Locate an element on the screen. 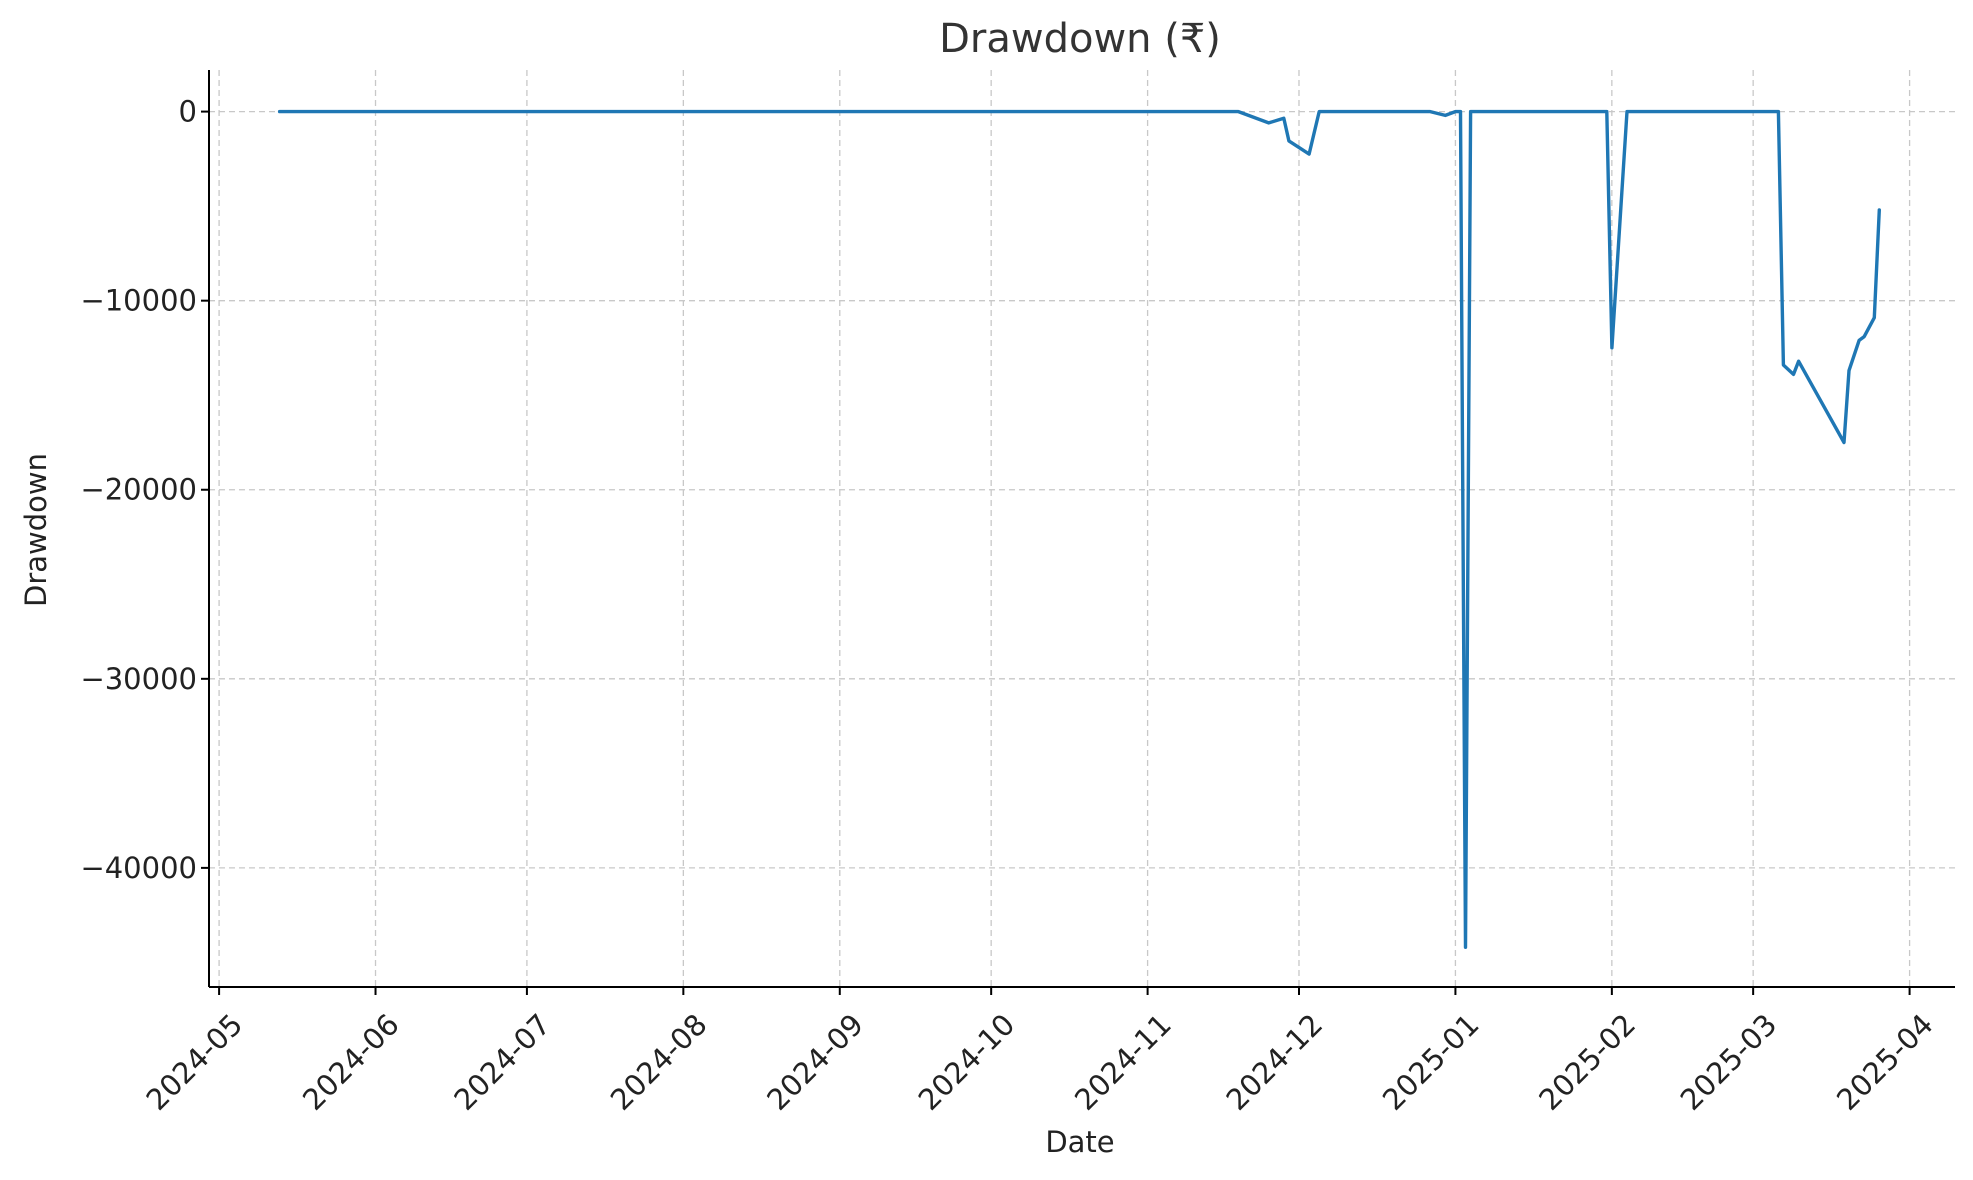  x-axis-label: Date is located at coordinates (1079, 1142).